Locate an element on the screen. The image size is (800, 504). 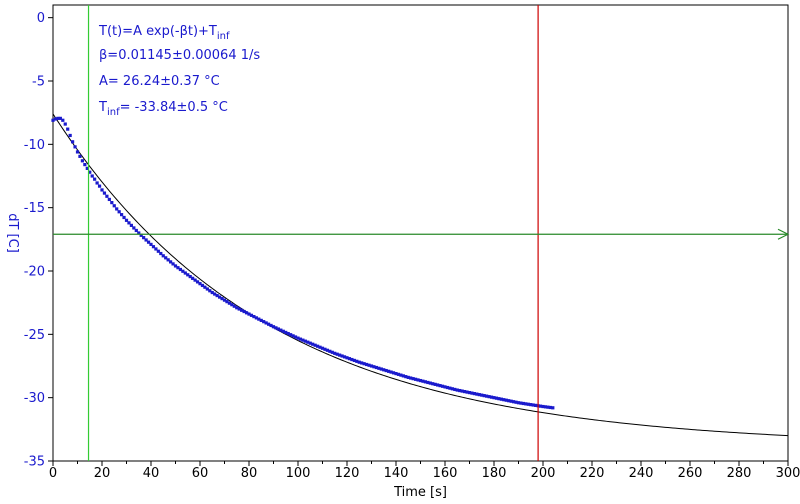
x-tick-label: 200 is located at coordinates (543, 473).